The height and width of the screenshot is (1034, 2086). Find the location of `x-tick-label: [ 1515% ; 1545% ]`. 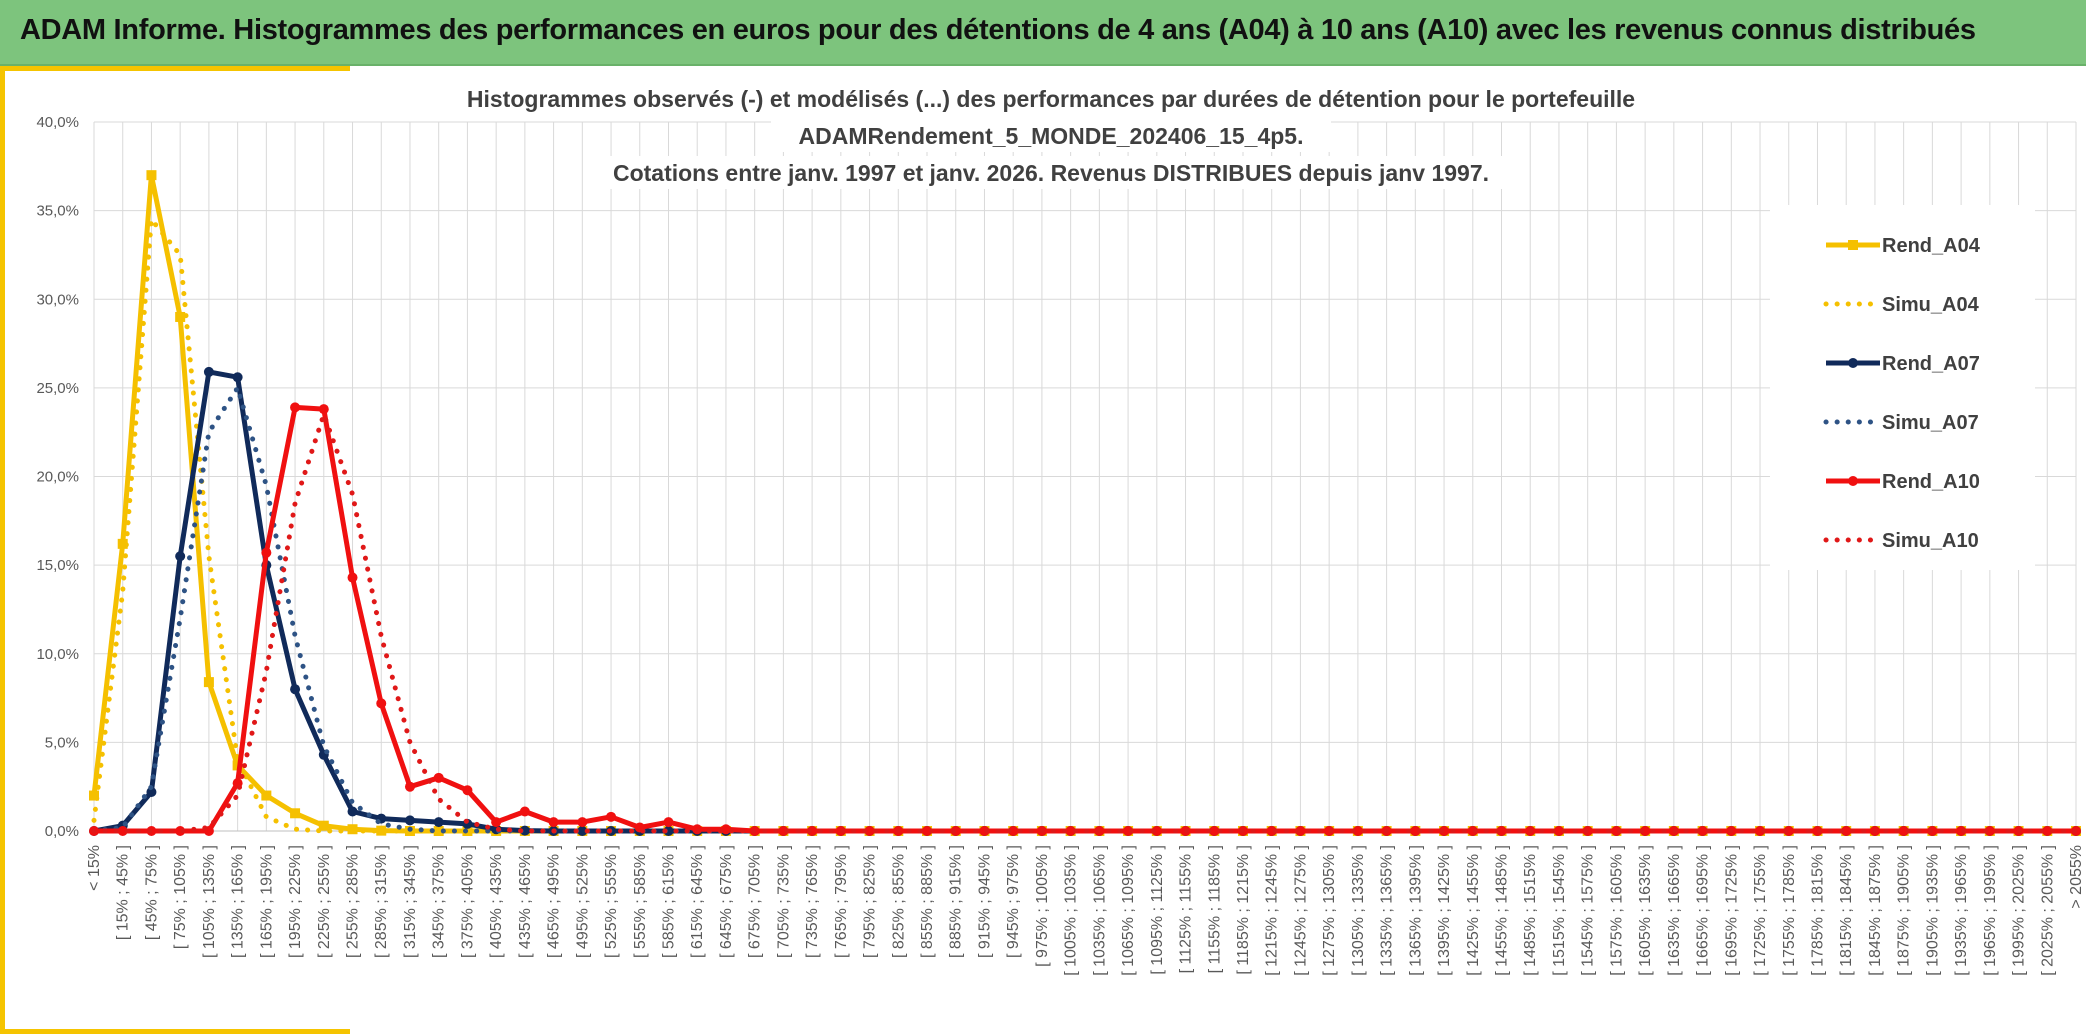

x-tick-label: [ 1515% ; 1545% ] is located at coordinates (1559, 910).